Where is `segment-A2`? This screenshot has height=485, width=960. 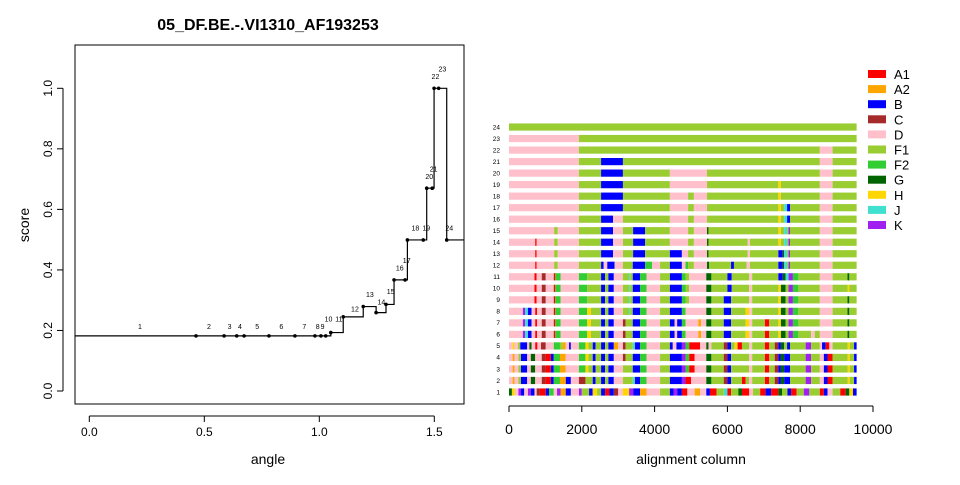
segment-A2 is located at coordinates (616, 346).